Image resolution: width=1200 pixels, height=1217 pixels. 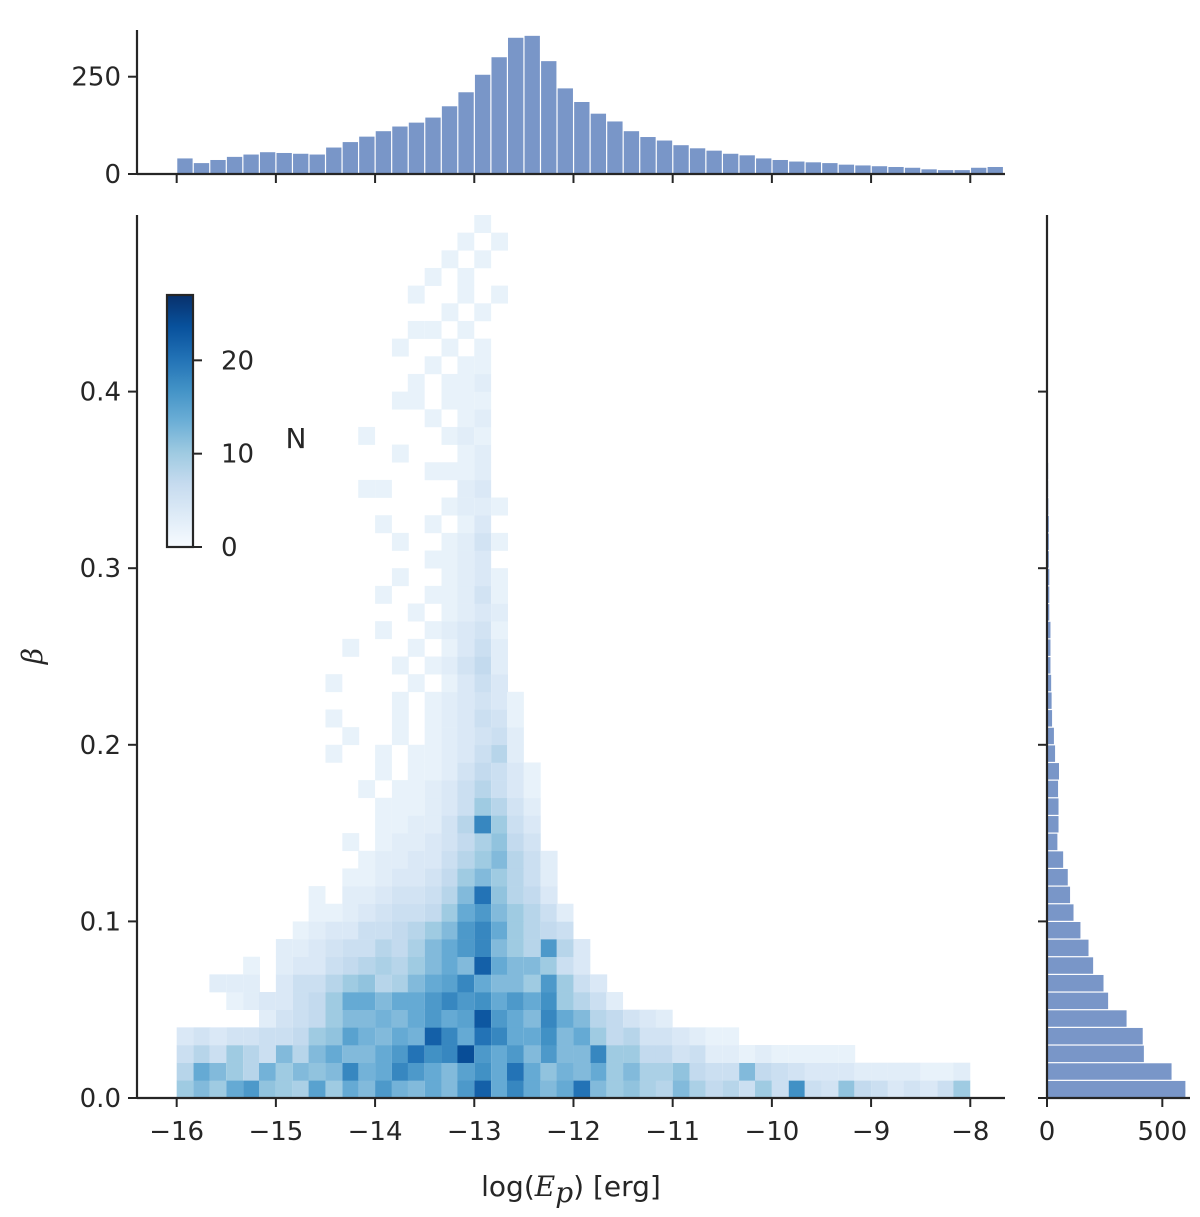 What do you see at coordinates (223, 454) in the screenshot?
I see `colorbar-ticks: 0 10 20` at bounding box center [223, 454].